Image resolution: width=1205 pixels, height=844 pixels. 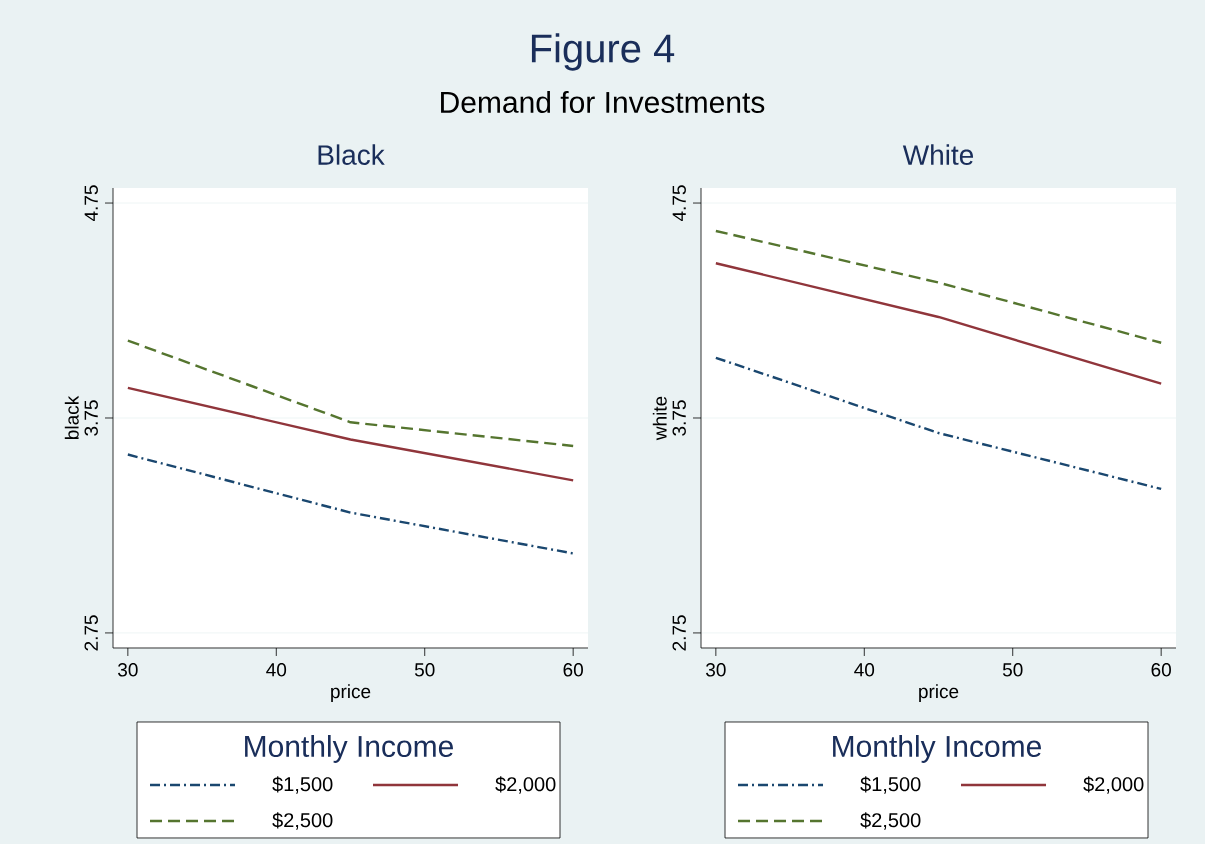 What do you see at coordinates (351, 154) in the screenshot?
I see `chart-title: Black` at bounding box center [351, 154].